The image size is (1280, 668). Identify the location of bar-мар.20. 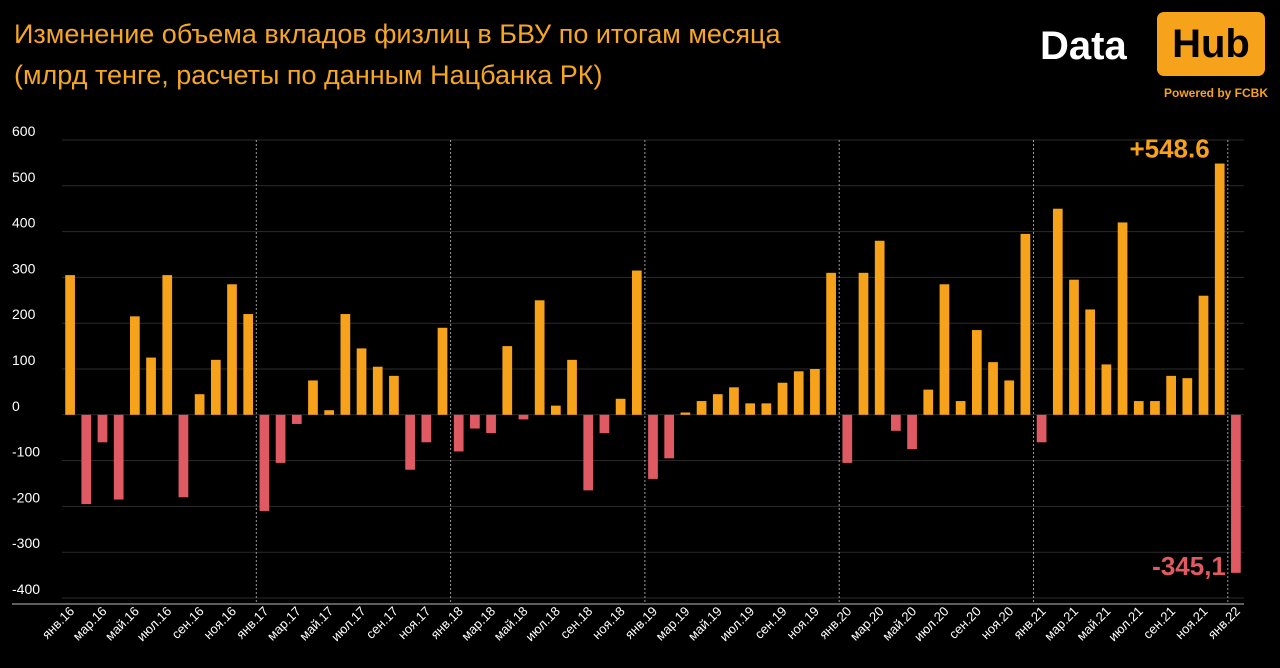
(879, 327).